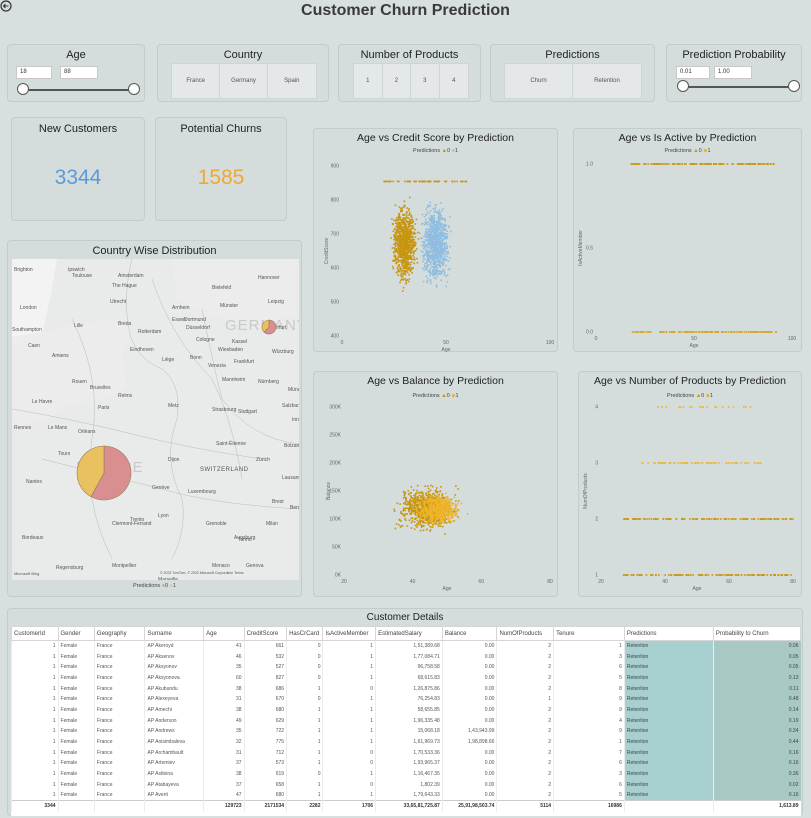 Image resolution: width=811 pixels, height=818 pixels. I want to click on age-max-input: 88, so click(79, 72).